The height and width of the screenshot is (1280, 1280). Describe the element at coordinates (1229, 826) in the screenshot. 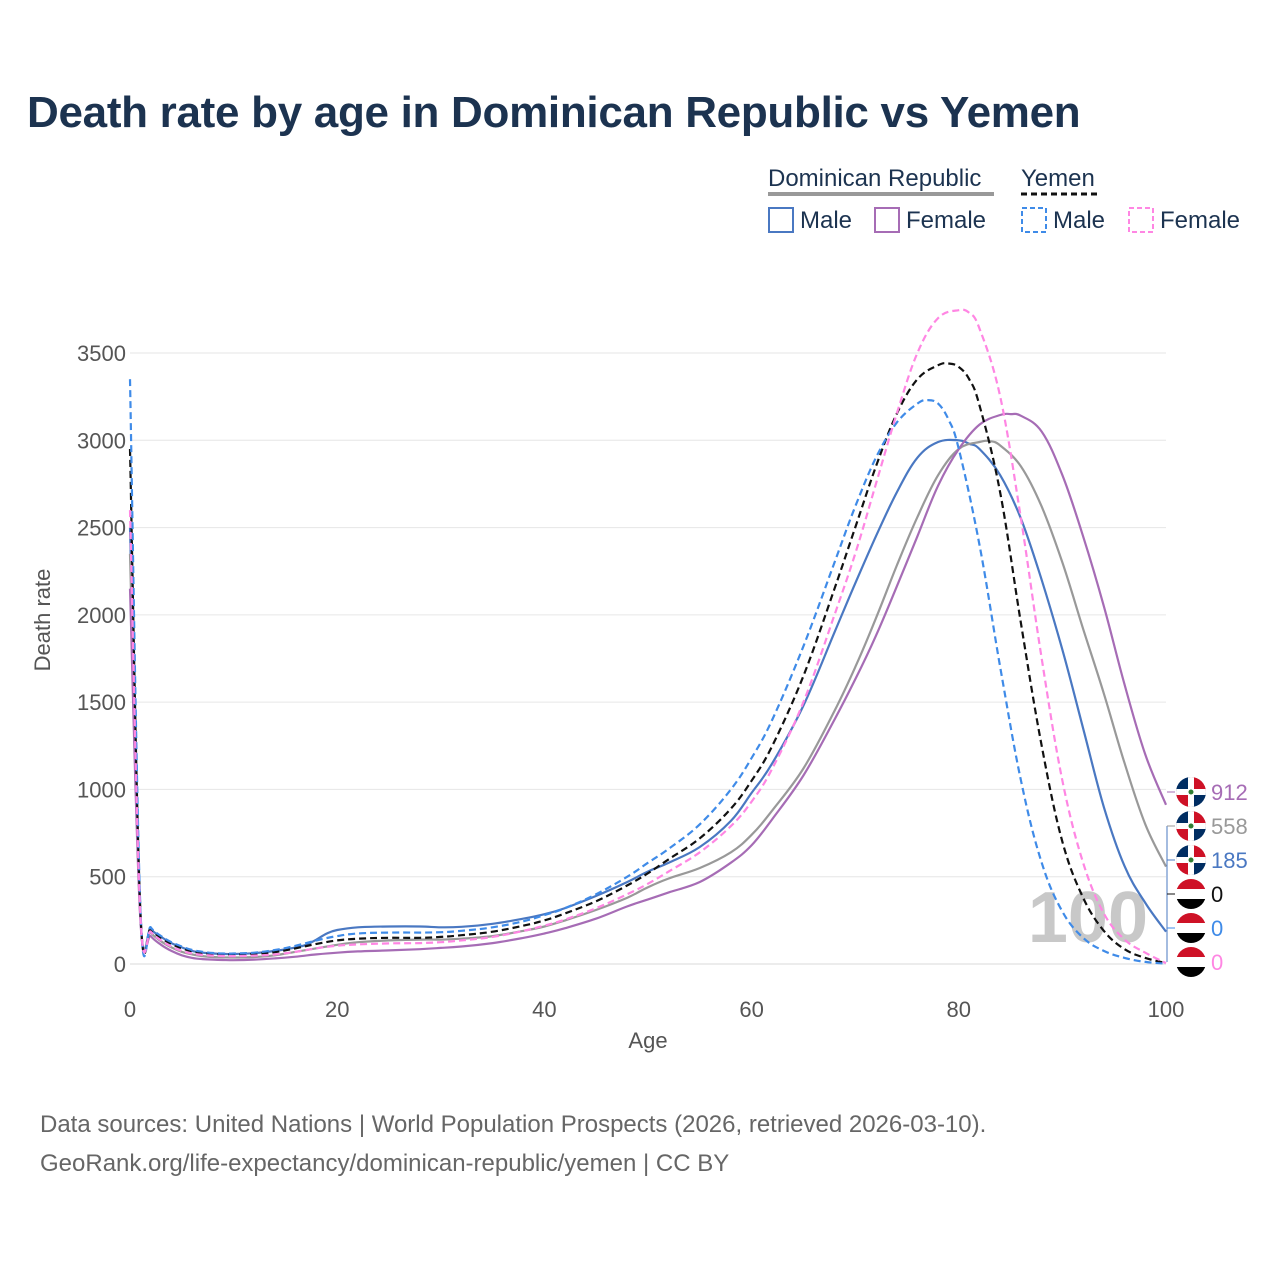

I see `end-label-dr-total: 558` at that location.